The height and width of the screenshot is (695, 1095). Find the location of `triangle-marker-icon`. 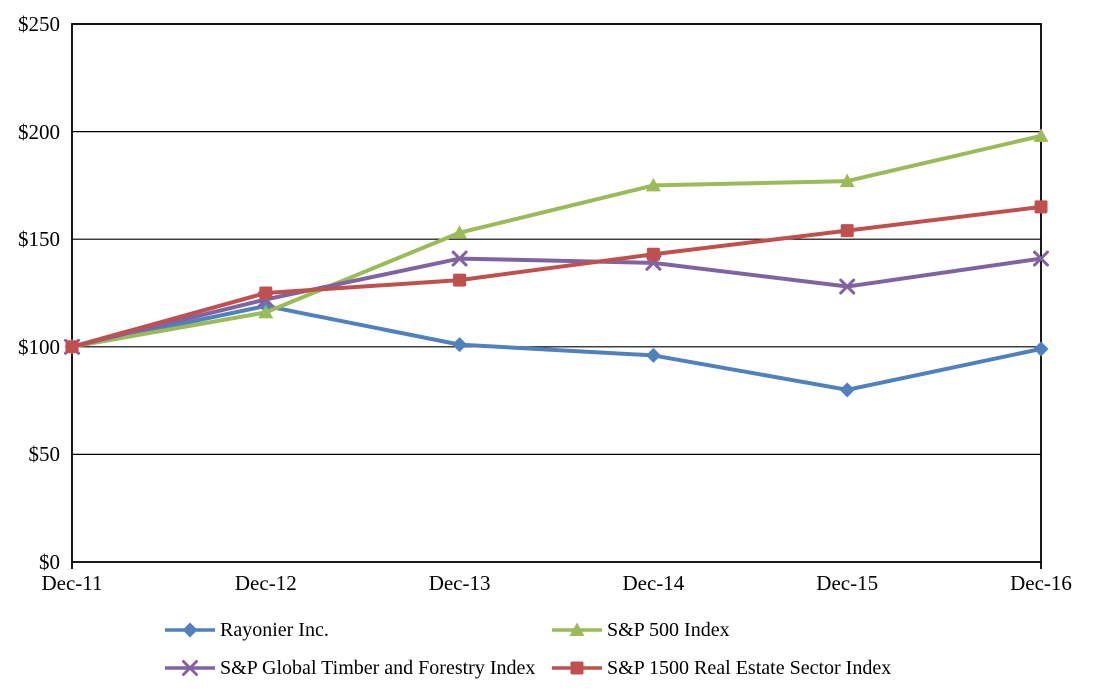

triangle-marker-icon is located at coordinates (577, 629).